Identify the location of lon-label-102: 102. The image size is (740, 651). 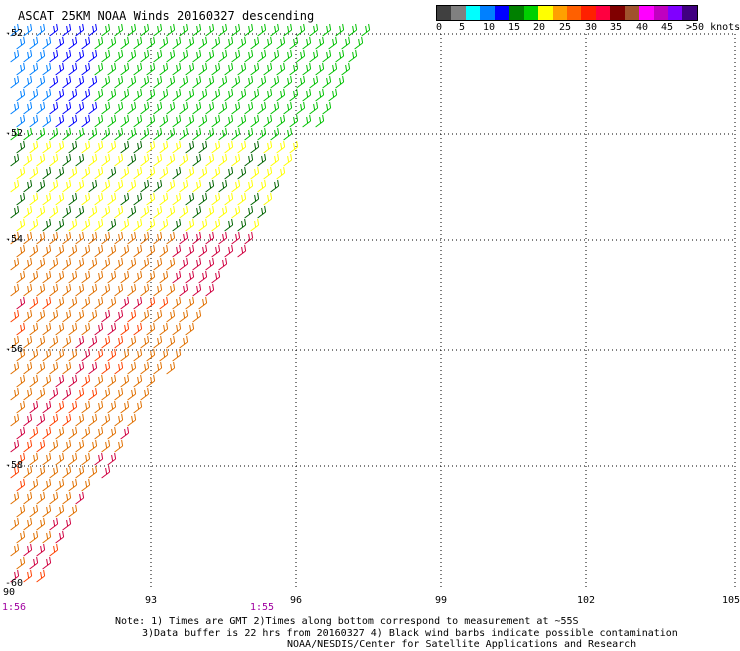
(586, 600).